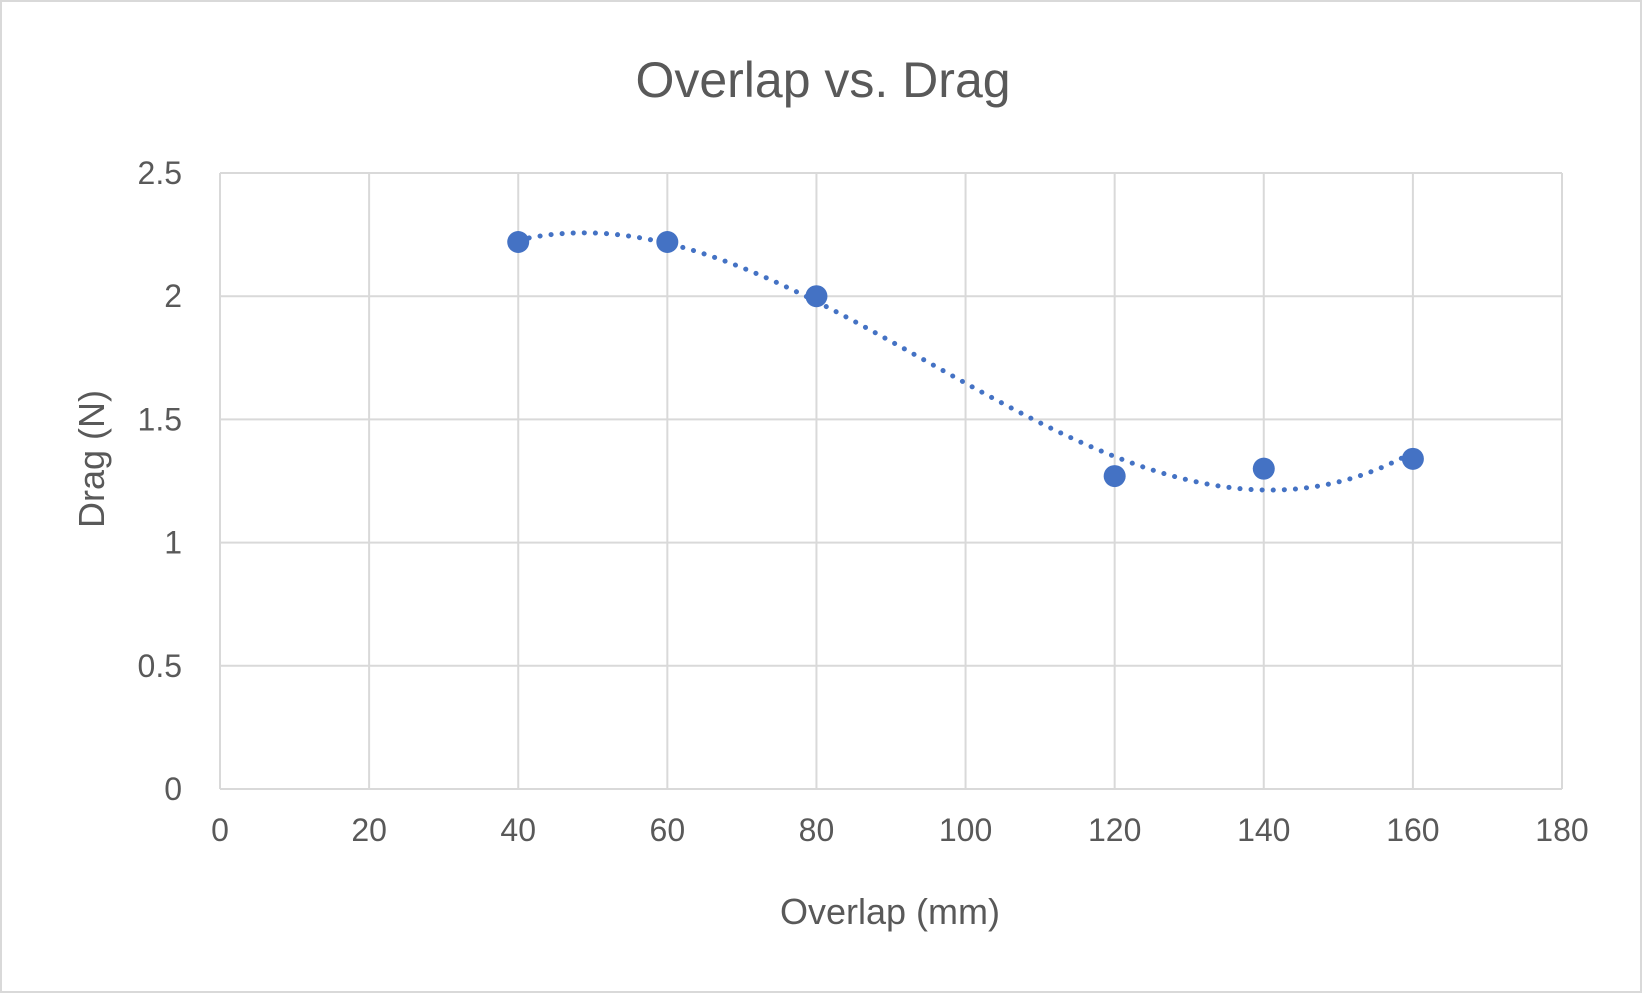 The image size is (1642, 995). What do you see at coordinates (817, 830) in the screenshot?
I see `x-tick-label: 80` at bounding box center [817, 830].